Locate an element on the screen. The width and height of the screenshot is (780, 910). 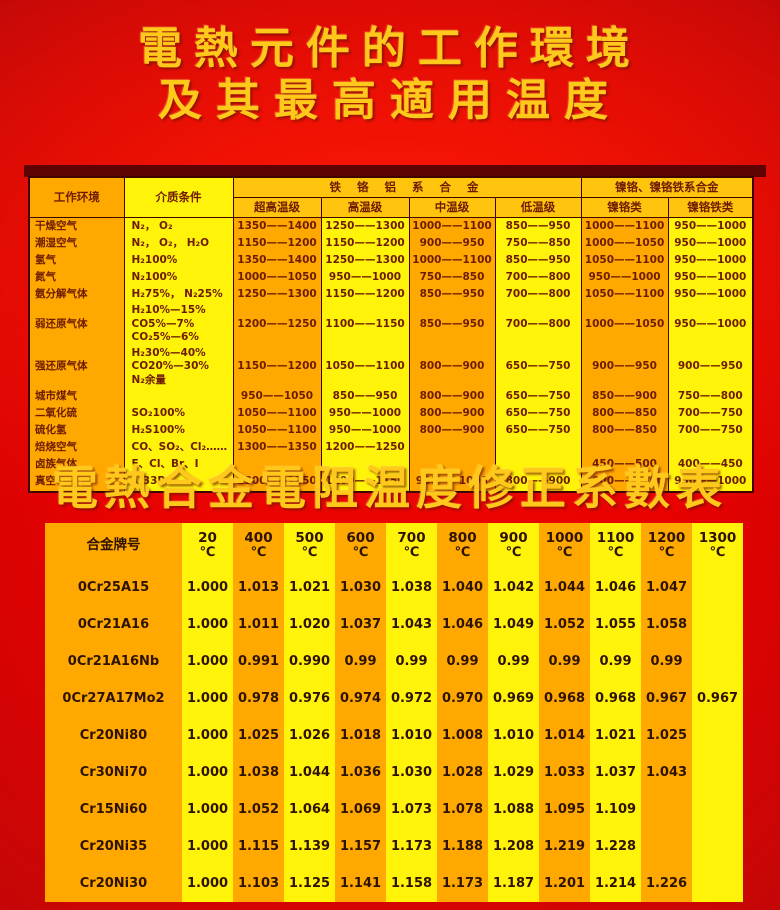
header-medium-grade: 中温级 is located at coordinates (452, 207).